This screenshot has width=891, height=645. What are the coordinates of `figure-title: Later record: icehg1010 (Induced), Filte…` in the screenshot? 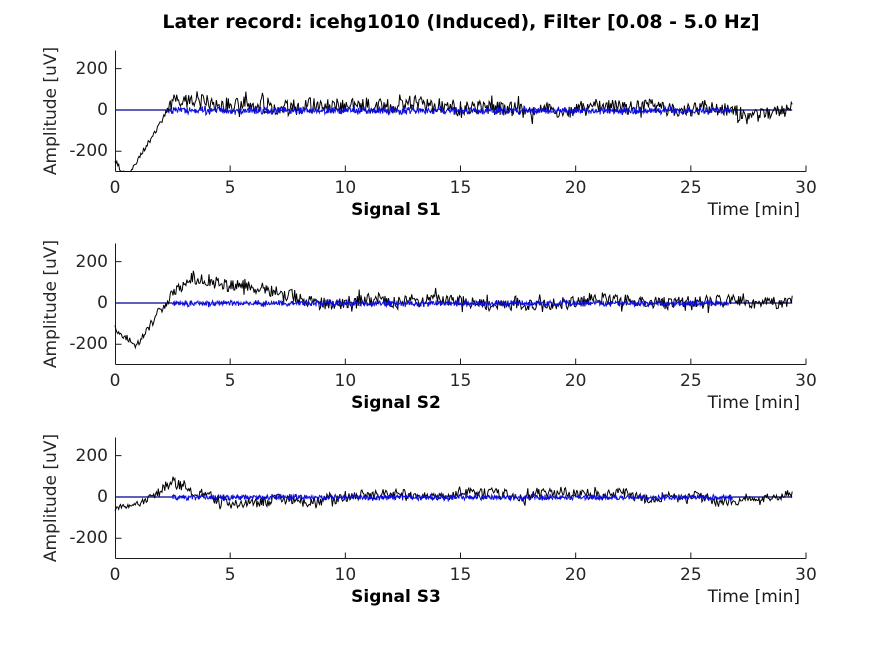 It's located at (461, 22).